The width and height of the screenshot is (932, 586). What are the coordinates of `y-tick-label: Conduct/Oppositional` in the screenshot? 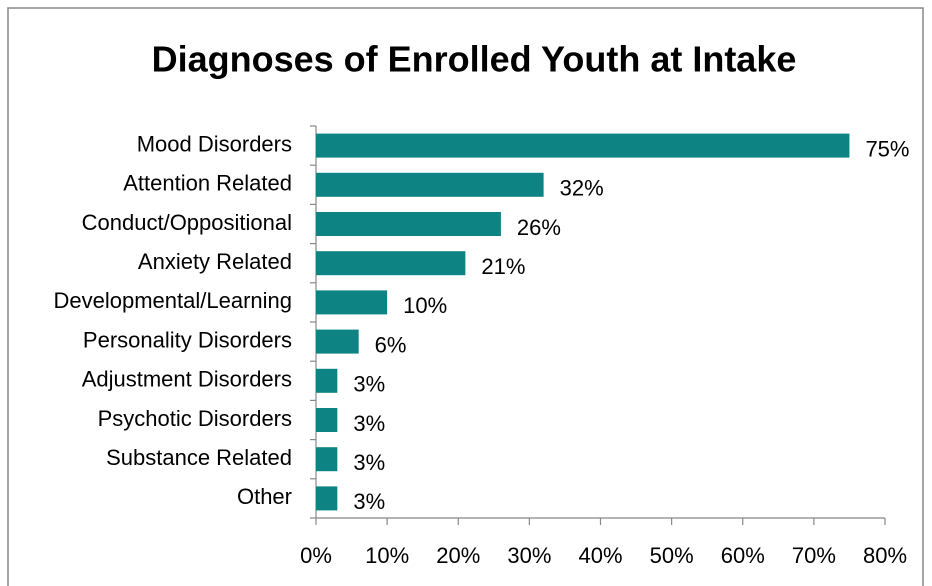 It's located at (187, 222).